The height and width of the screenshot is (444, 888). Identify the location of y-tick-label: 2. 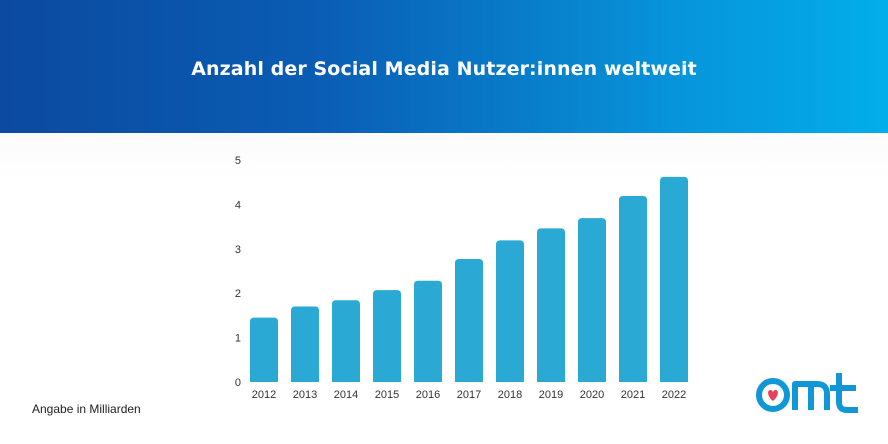
(238, 294).